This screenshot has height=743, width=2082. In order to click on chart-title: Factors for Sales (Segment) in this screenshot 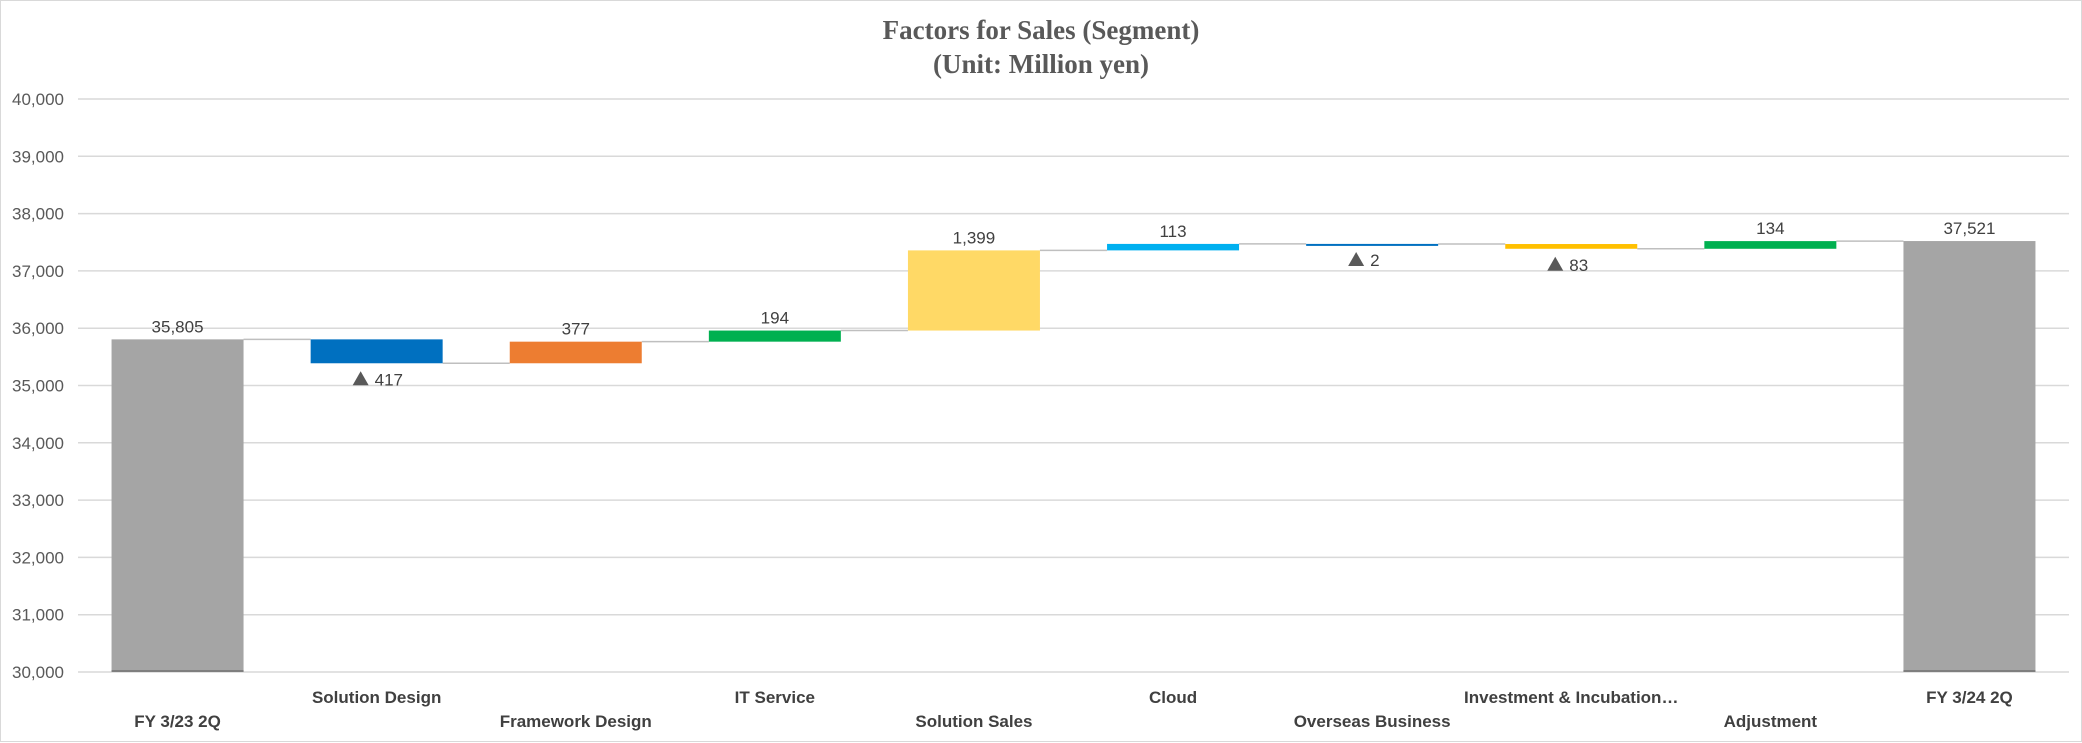, I will do `click(1041, 30)`.